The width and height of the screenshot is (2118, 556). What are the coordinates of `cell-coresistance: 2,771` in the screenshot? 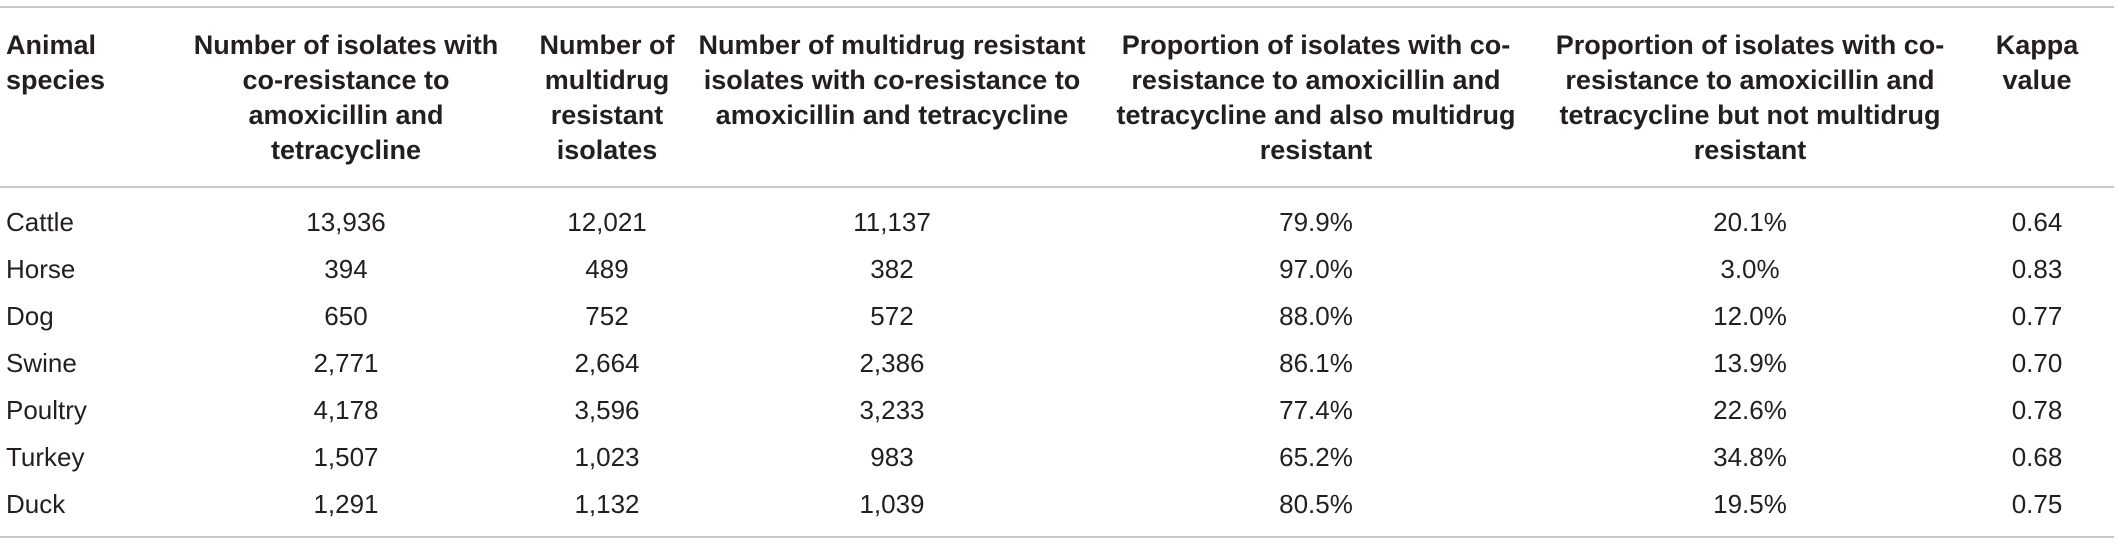 It's located at (346, 363).